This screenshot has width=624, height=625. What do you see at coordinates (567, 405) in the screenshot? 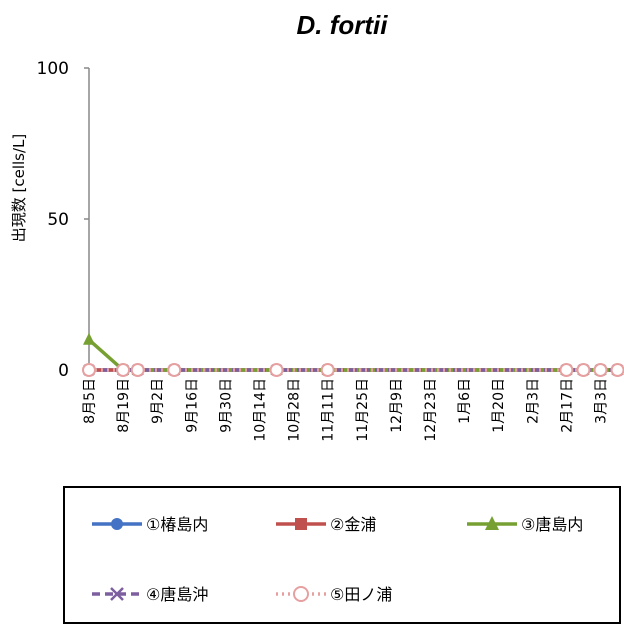
I see `x-tick-label: 2月17日` at bounding box center [567, 405].